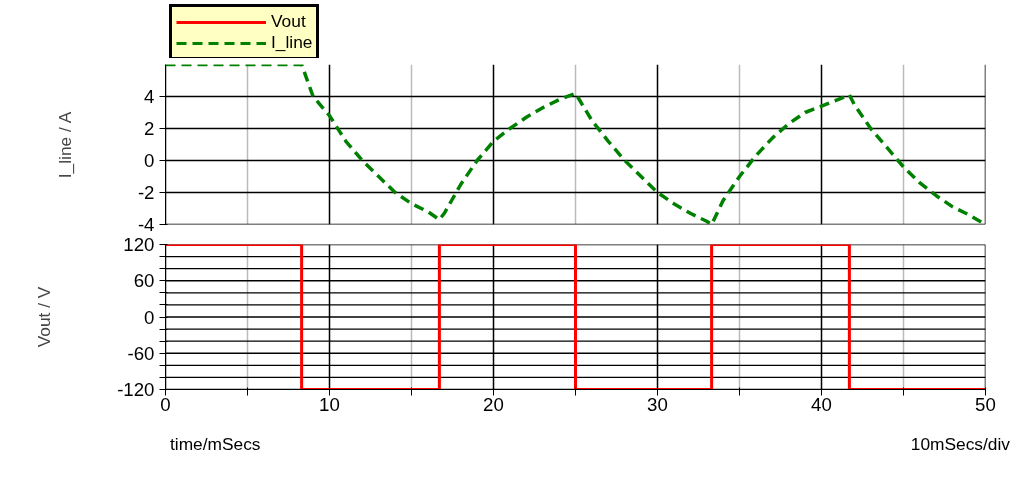 The height and width of the screenshot is (480, 1025). What do you see at coordinates (215, 444) in the screenshot?
I see `text: time/mSecs` at bounding box center [215, 444].